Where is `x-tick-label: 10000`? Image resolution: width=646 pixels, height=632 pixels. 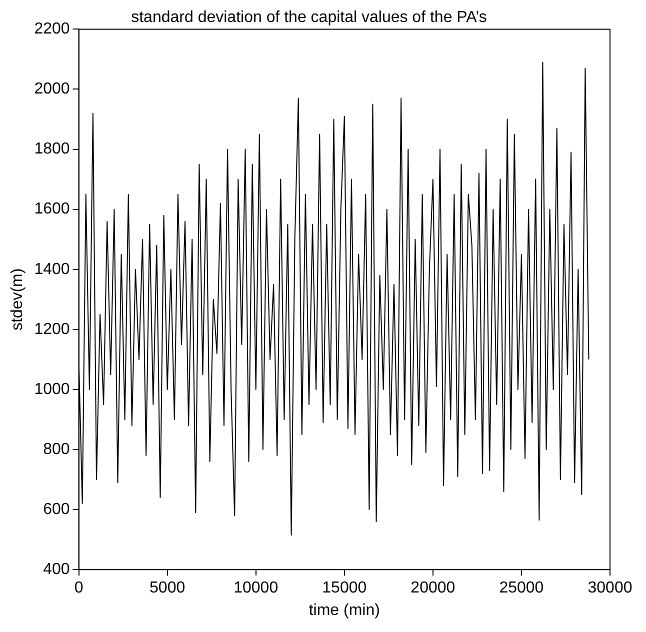
x-tick-label: 10000 is located at coordinates (256, 588).